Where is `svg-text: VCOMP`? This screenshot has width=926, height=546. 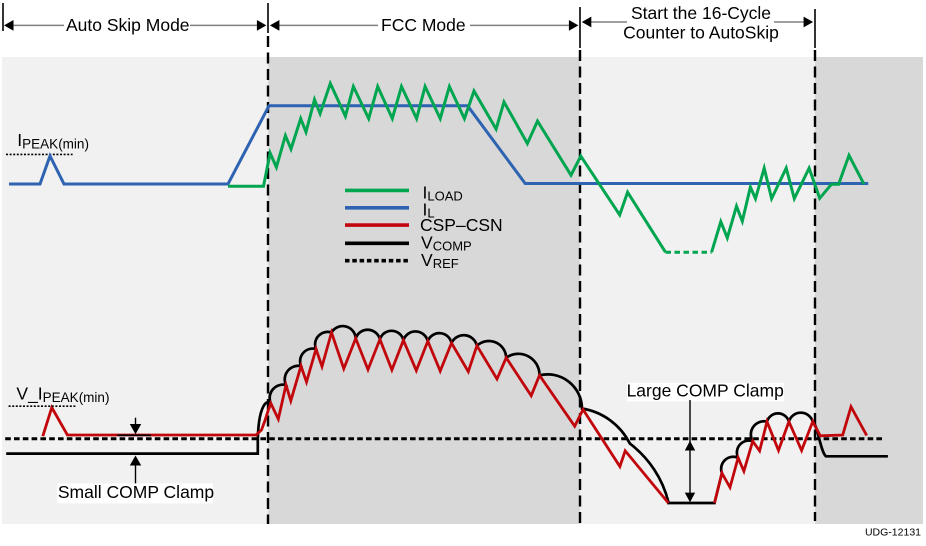 svg-text: VCOMP is located at coordinates (446, 243).